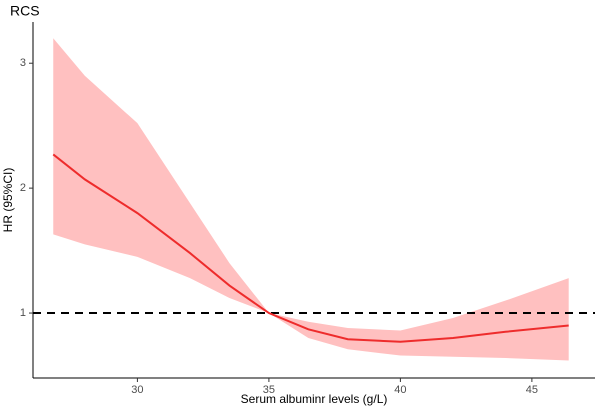 This screenshot has width=597, height=412. Describe the element at coordinates (23, 63) in the screenshot. I see `y-tick-label: 3` at that location.